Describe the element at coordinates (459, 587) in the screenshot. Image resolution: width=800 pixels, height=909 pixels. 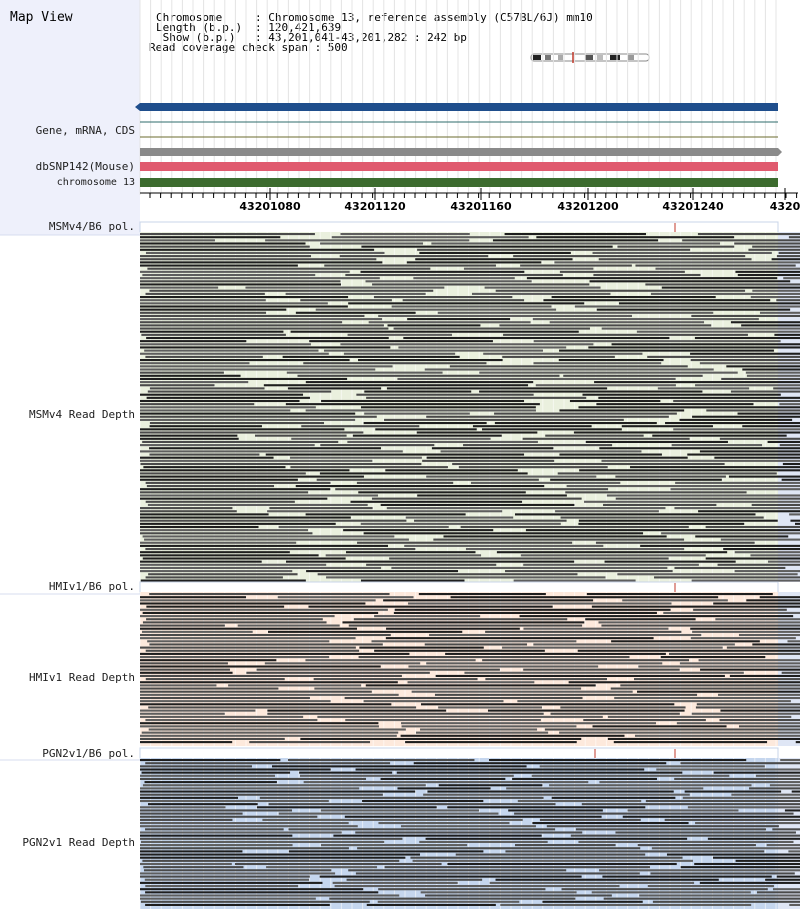
I see `polymorphism-strip` at that location.